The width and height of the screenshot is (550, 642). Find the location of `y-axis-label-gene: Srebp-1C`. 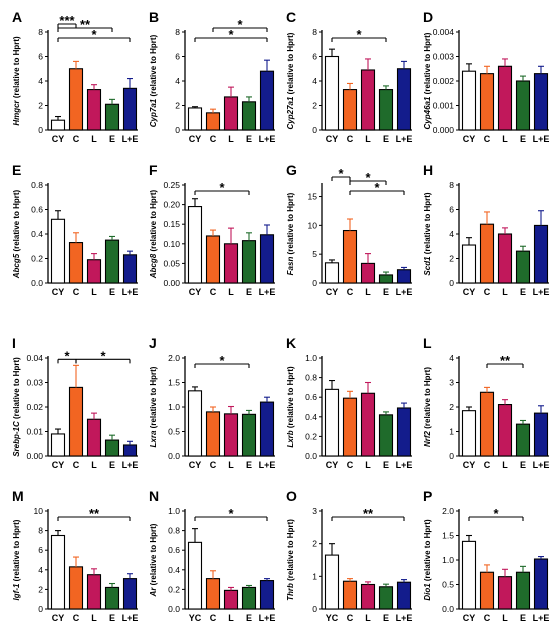

y-axis-label-gene: Srebp-1C is located at coordinates (16, 439).